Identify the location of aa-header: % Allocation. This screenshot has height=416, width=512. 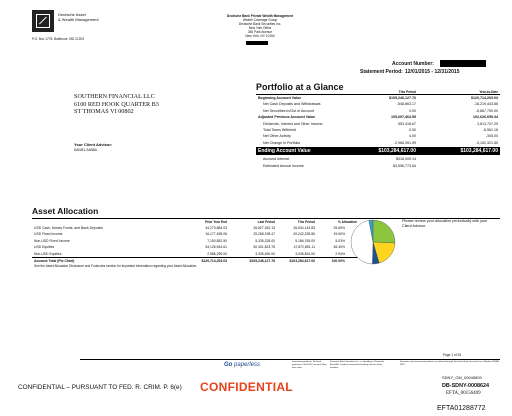
(347, 222).